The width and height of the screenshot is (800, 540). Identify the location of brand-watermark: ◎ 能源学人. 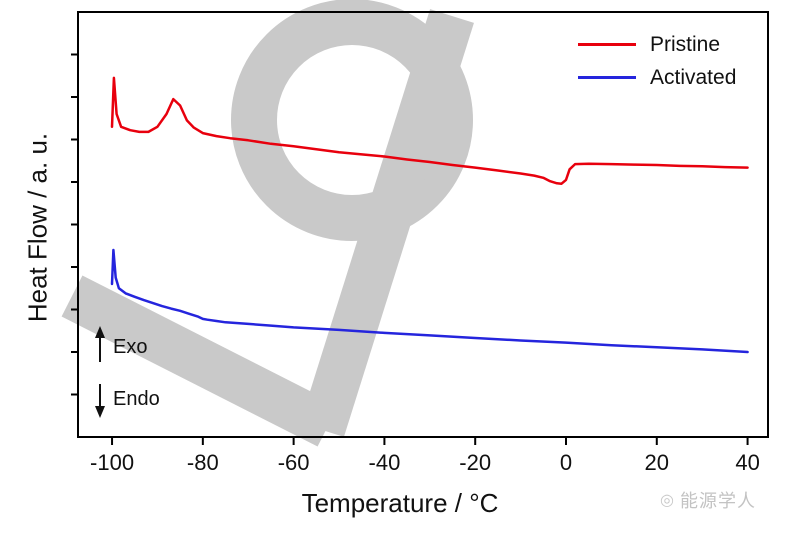
(708, 500).